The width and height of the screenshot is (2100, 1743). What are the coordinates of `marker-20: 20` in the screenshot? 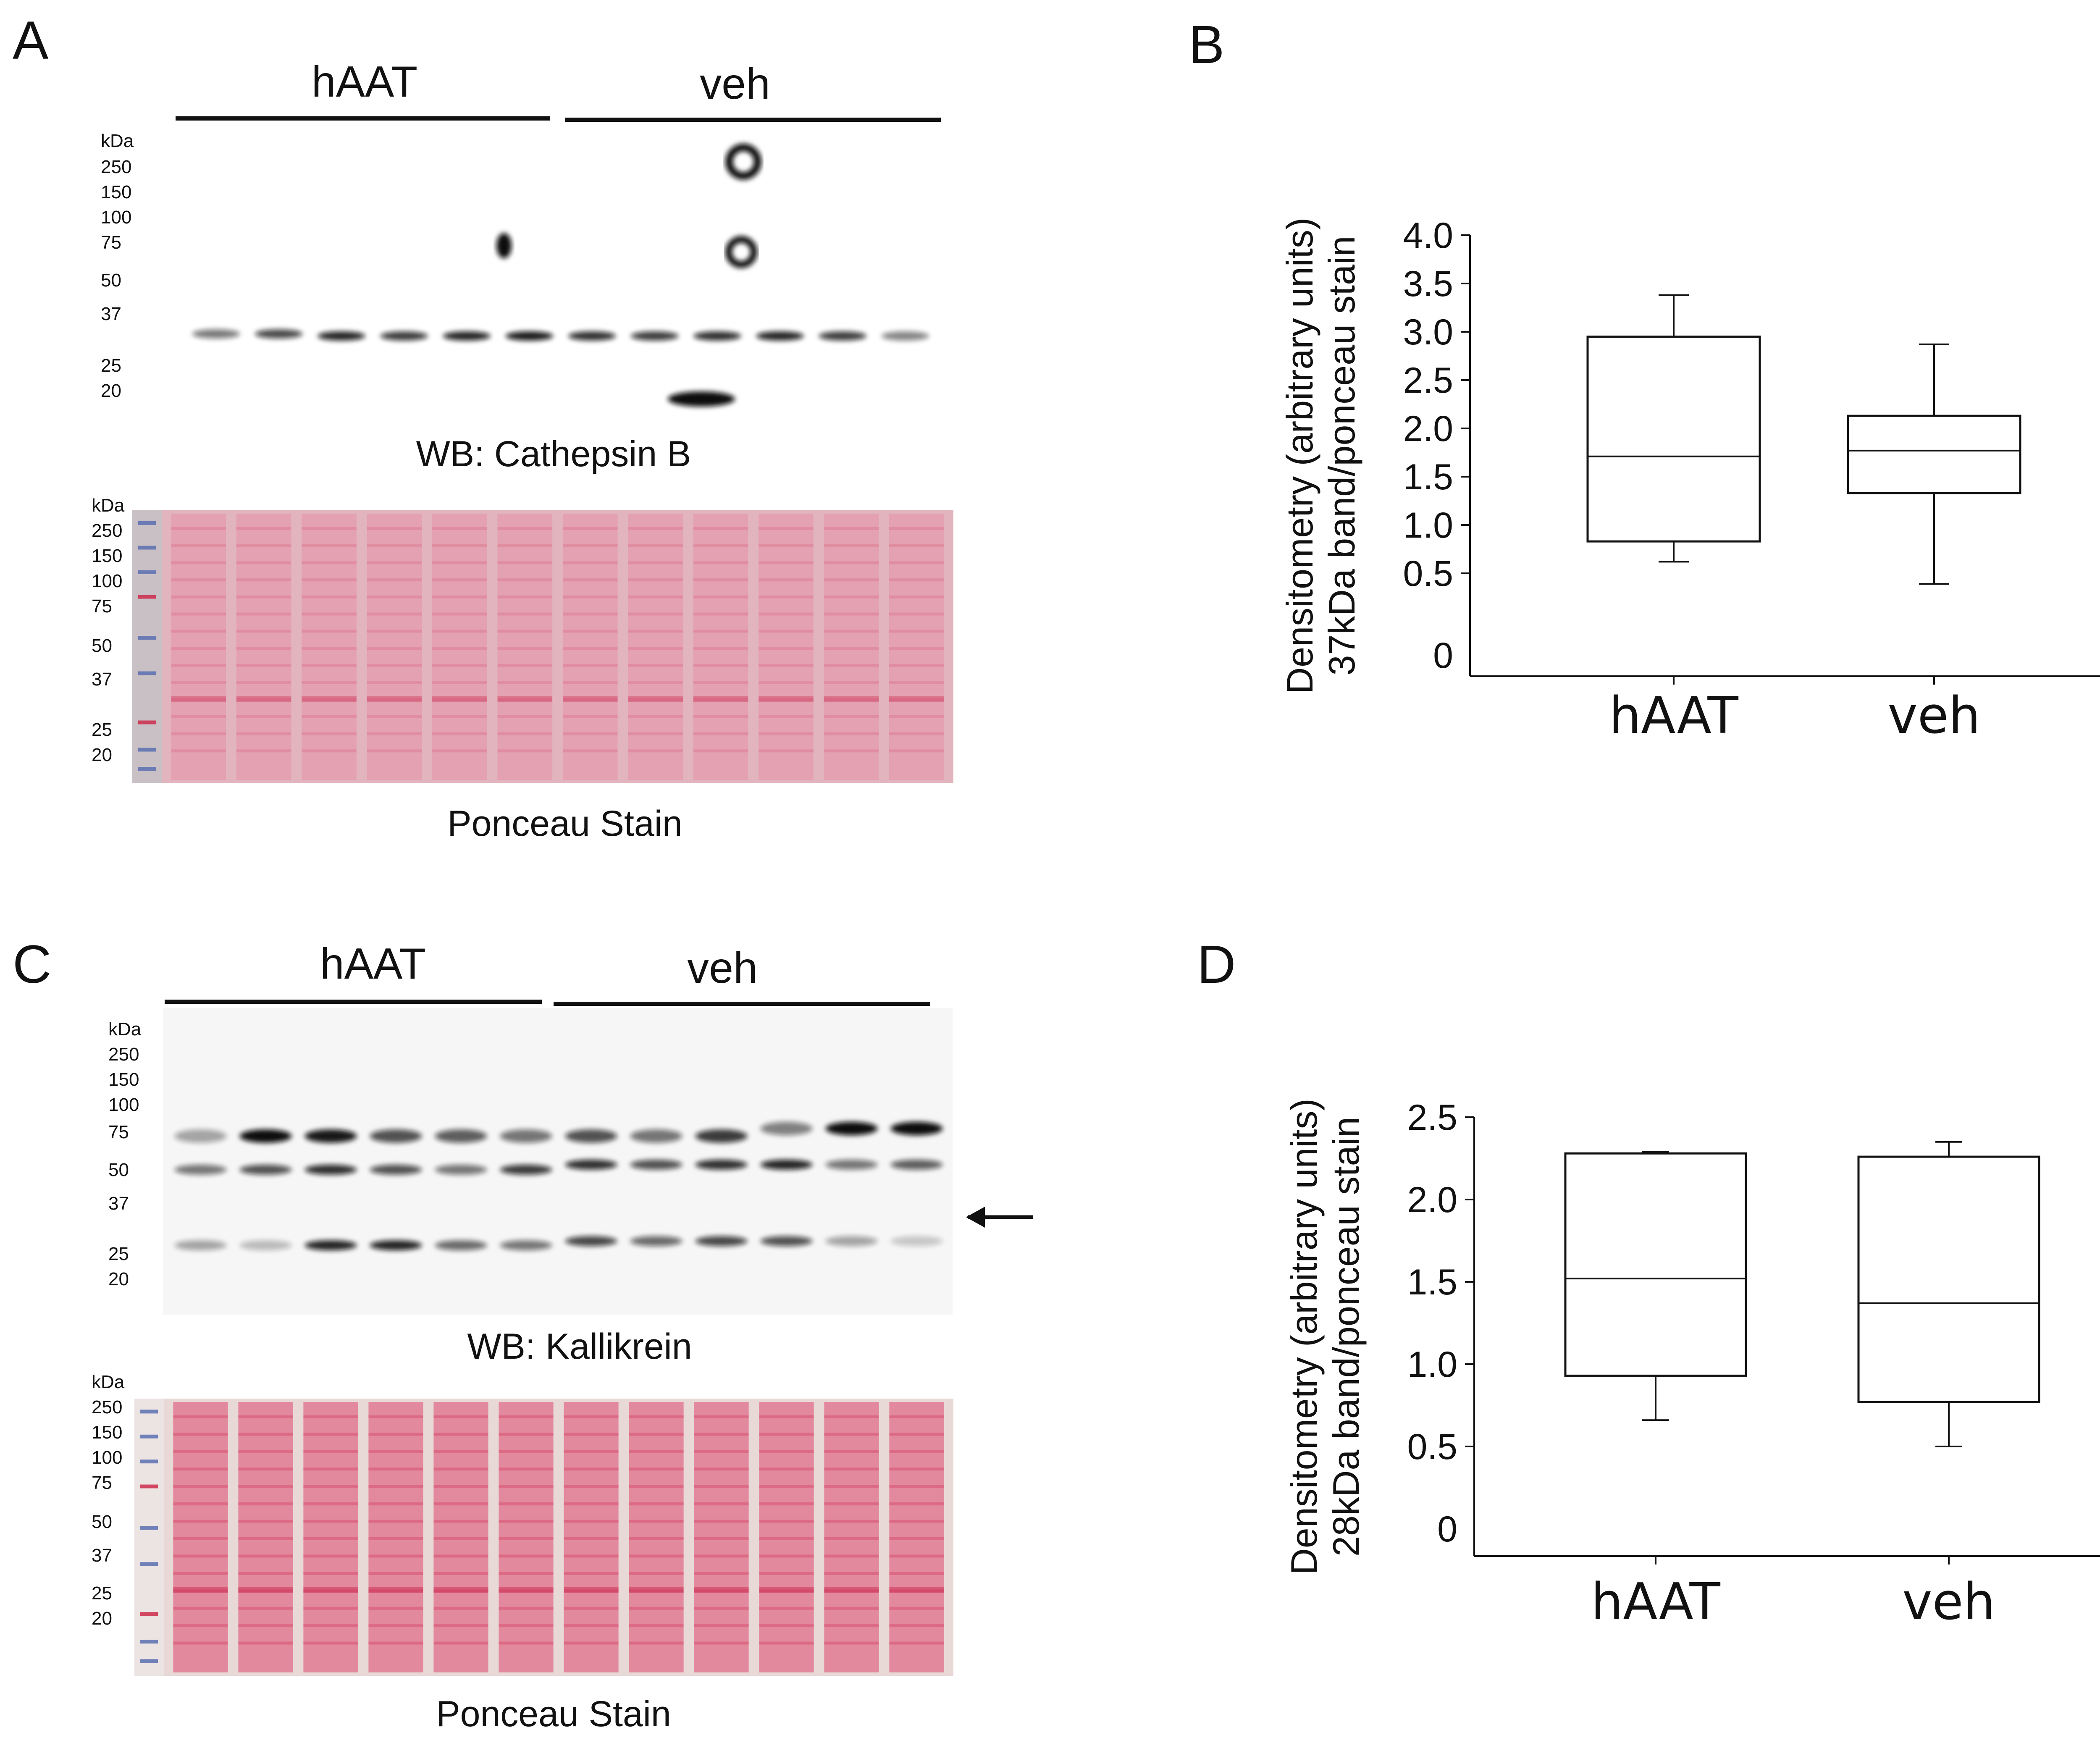 It's located at (102, 1618).